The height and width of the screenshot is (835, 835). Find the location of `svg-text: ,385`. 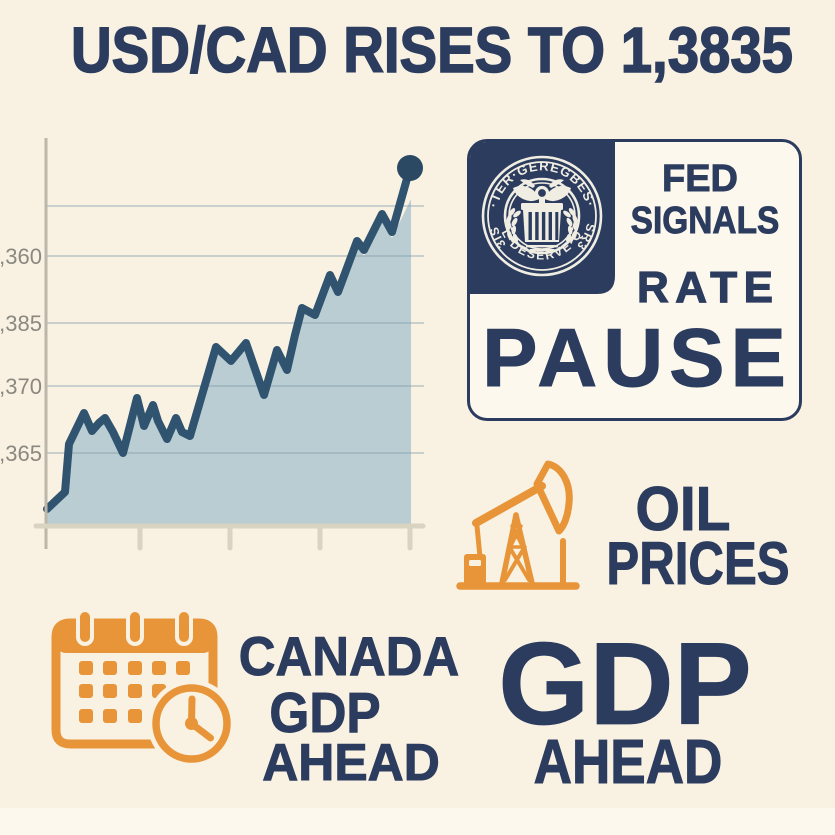

svg-text: ,385 is located at coordinates (21, 323).